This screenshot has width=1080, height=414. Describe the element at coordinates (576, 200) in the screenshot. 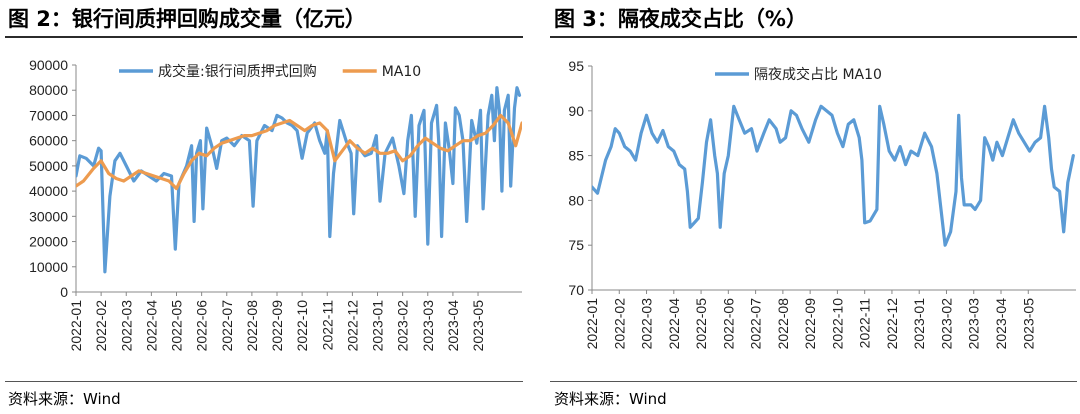

I see `y-tick-label: 80` at that location.